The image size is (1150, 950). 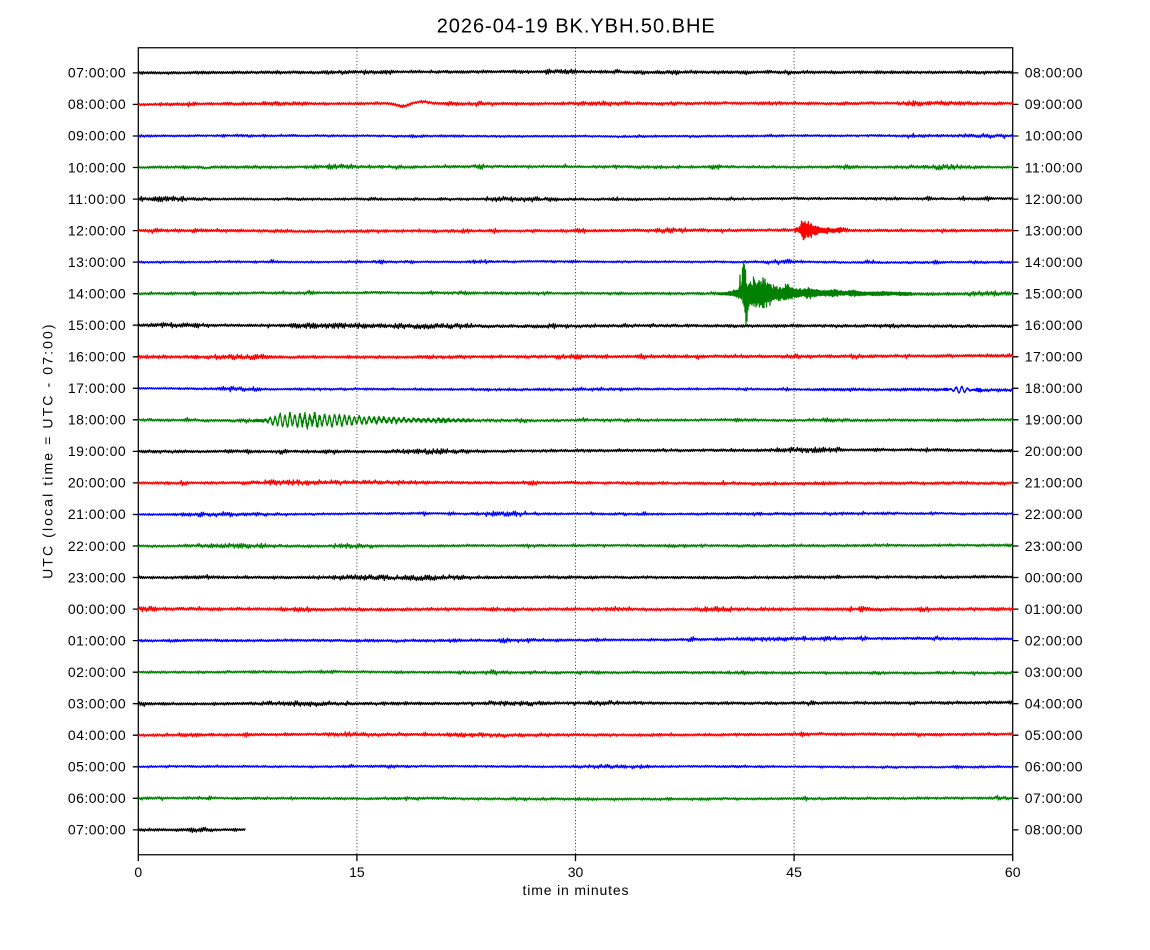 What do you see at coordinates (576, 890) in the screenshot?
I see `svg-text: time in minutes` at bounding box center [576, 890].